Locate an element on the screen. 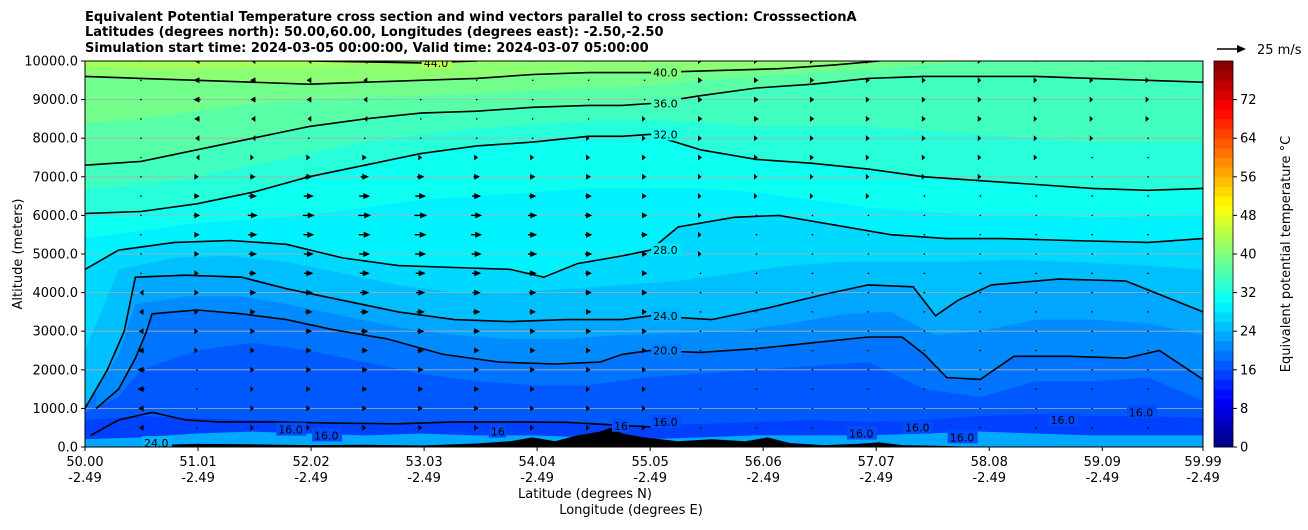 The width and height of the screenshot is (1308, 530). colorbar-tick-label: 16 is located at coordinates (1248, 370).